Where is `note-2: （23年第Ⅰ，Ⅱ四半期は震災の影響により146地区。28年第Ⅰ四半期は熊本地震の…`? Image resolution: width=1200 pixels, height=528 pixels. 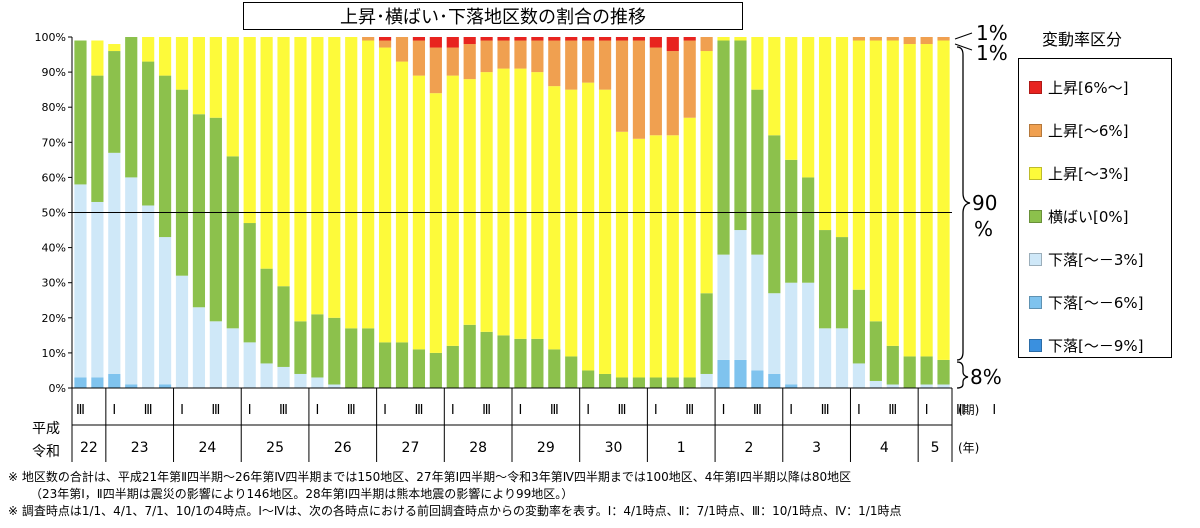
note-2: （23年第Ⅰ，Ⅱ四半期は震災の影響により146地区。28年第Ⅰ四半期は熊本地震の… is located at coordinates (302, 494).